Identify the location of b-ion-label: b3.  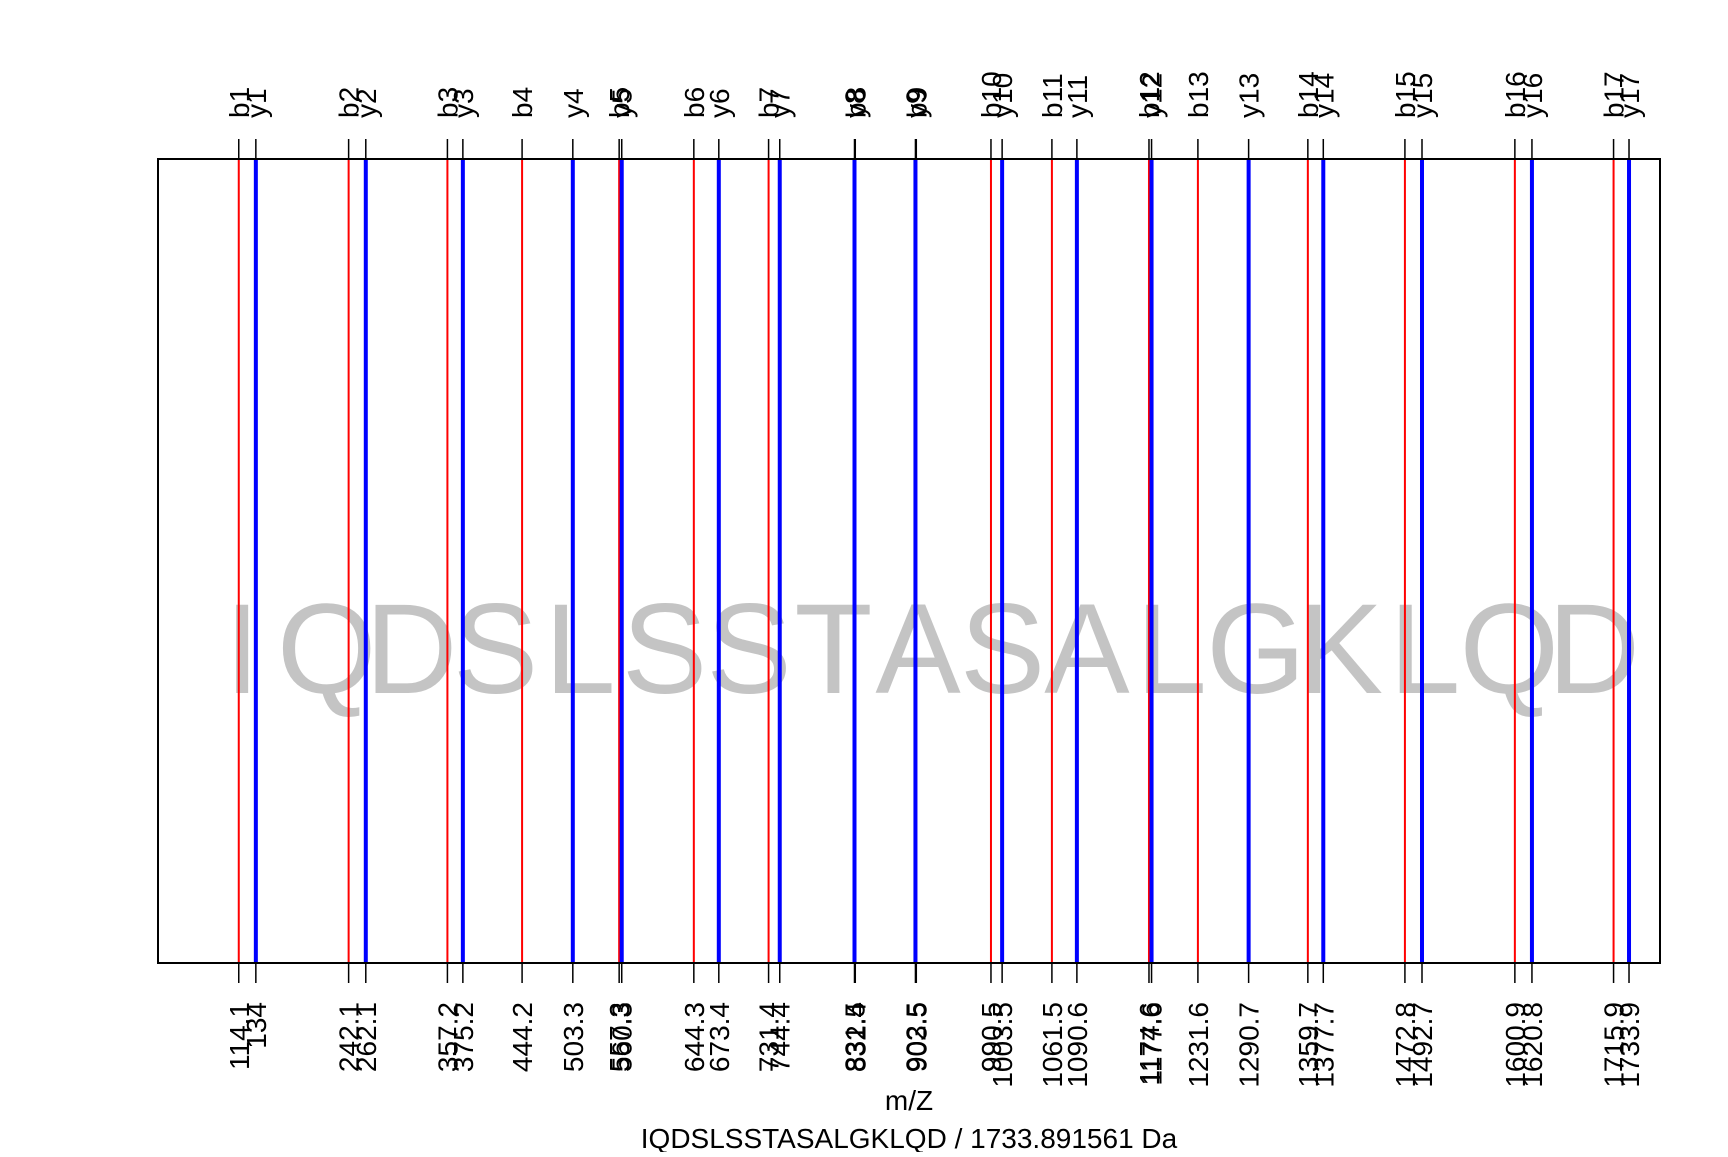
(447, 102).